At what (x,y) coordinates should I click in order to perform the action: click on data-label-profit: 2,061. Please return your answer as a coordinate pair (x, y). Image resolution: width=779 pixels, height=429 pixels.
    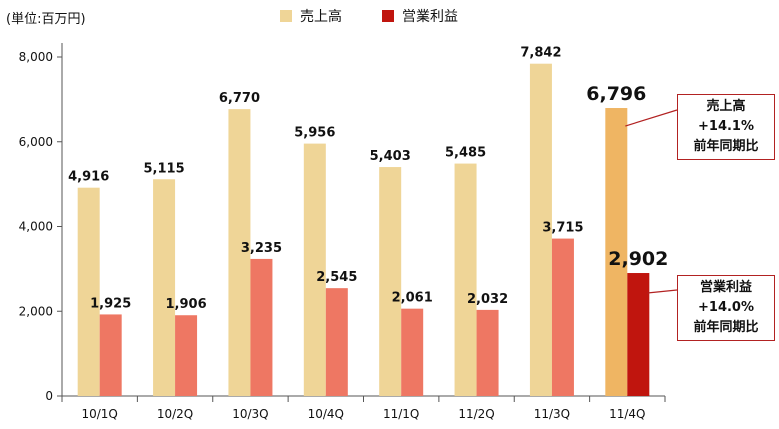
    Looking at the image, I should click on (412, 298).